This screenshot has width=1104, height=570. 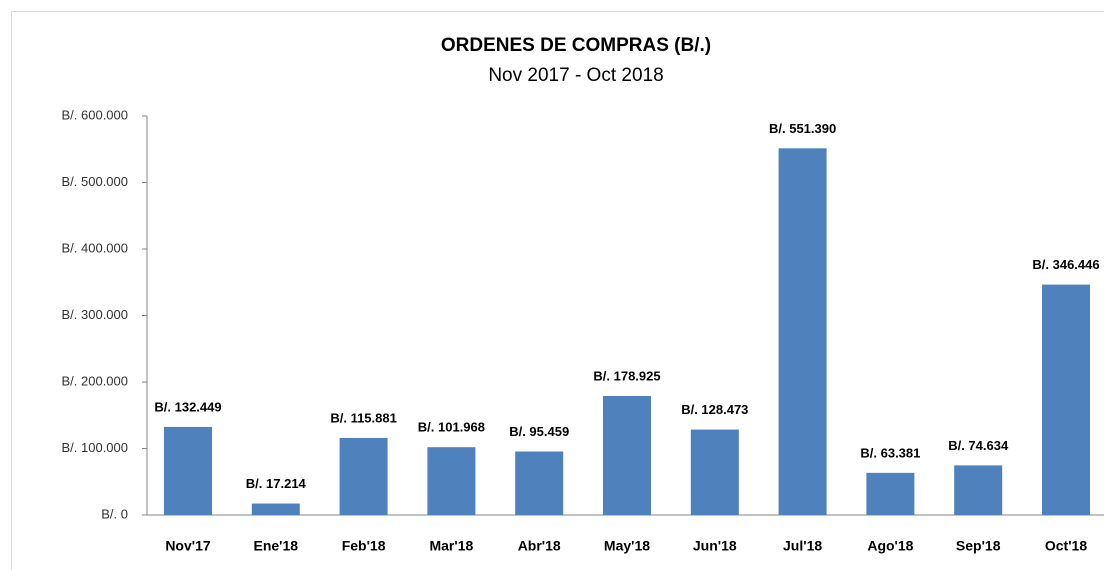 What do you see at coordinates (890, 452) in the screenshot?
I see `value-label: B/. 63.381` at bounding box center [890, 452].